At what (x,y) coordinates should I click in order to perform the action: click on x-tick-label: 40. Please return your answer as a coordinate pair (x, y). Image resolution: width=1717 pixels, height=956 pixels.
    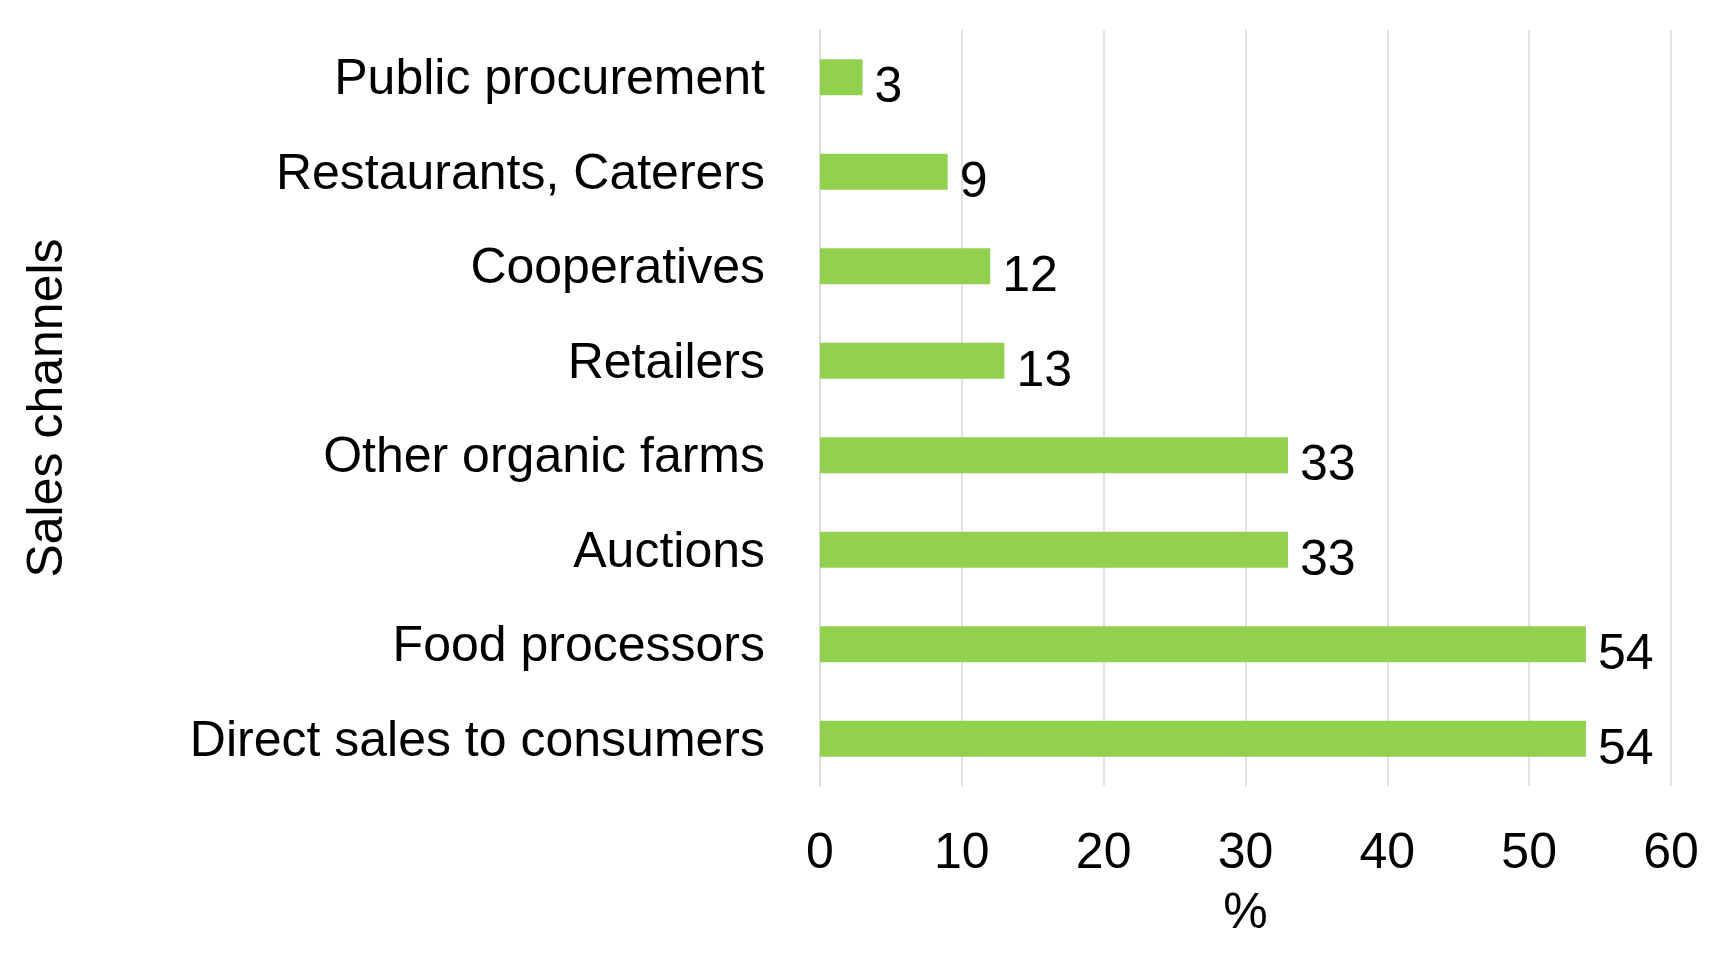
    Looking at the image, I should click on (1387, 851).